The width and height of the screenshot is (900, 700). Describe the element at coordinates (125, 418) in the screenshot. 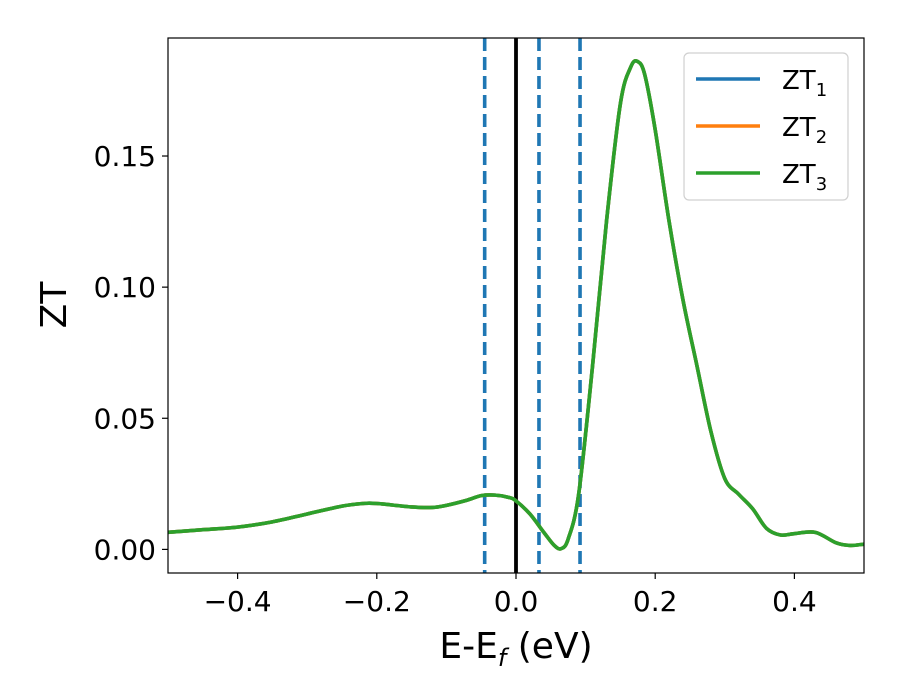

I see `y-tick-label-2: 0.05` at that location.